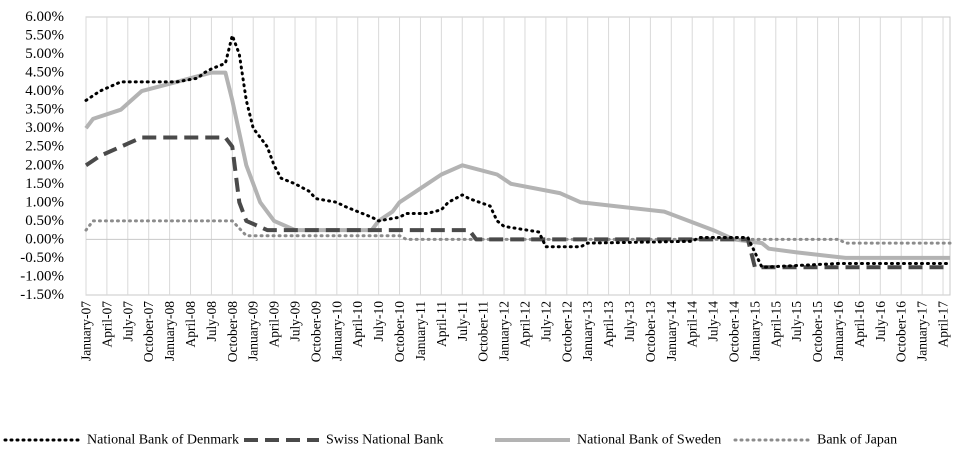 The width and height of the screenshot is (959, 451). Describe the element at coordinates (880, 321) in the screenshot. I see `x-tick-label: July-16` at that location.